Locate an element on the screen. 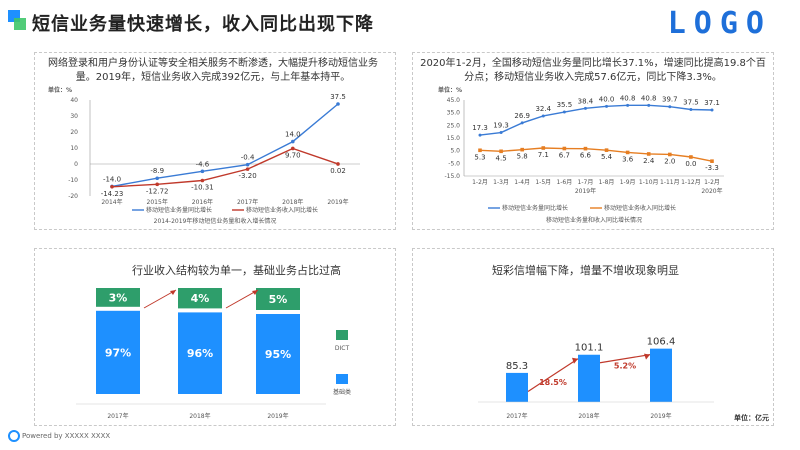 Image resolution: width=800 pixels, height=450 pixels. bar-dict-label: 4% is located at coordinates (200, 298).